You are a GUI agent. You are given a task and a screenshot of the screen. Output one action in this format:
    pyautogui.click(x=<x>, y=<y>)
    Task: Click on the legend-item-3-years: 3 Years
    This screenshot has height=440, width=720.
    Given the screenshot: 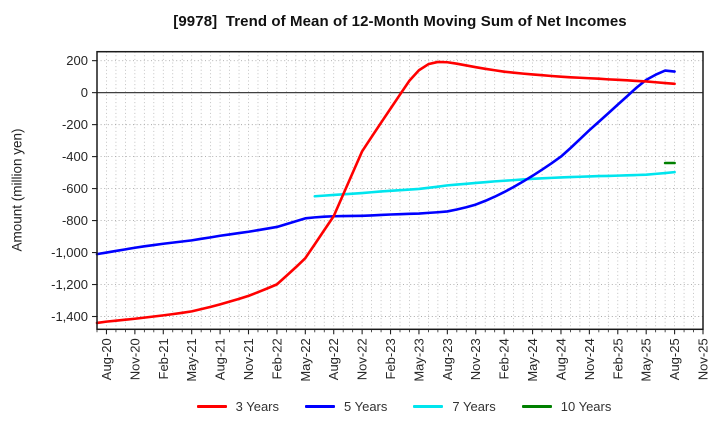 What is the action you would take?
    pyautogui.click(x=237, y=406)
    